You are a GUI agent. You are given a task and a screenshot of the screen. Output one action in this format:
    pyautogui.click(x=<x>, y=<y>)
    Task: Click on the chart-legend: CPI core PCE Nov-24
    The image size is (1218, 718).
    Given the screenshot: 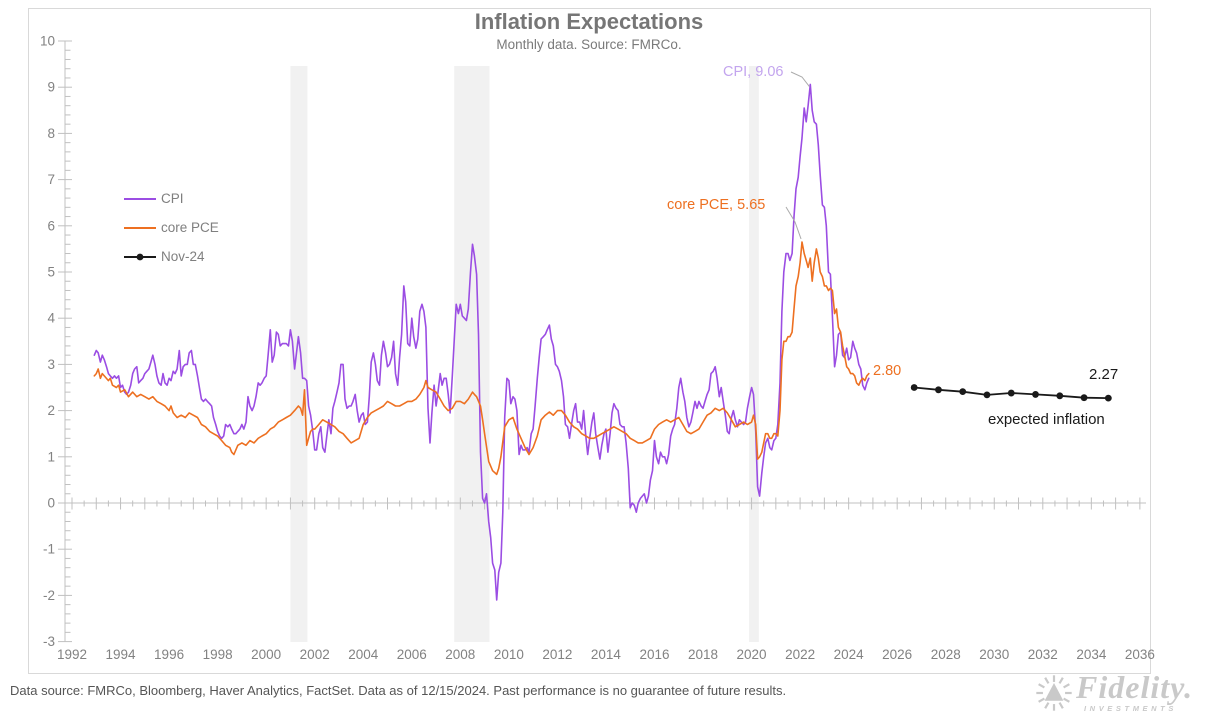 What is the action you would take?
    pyautogui.click(x=170, y=227)
    